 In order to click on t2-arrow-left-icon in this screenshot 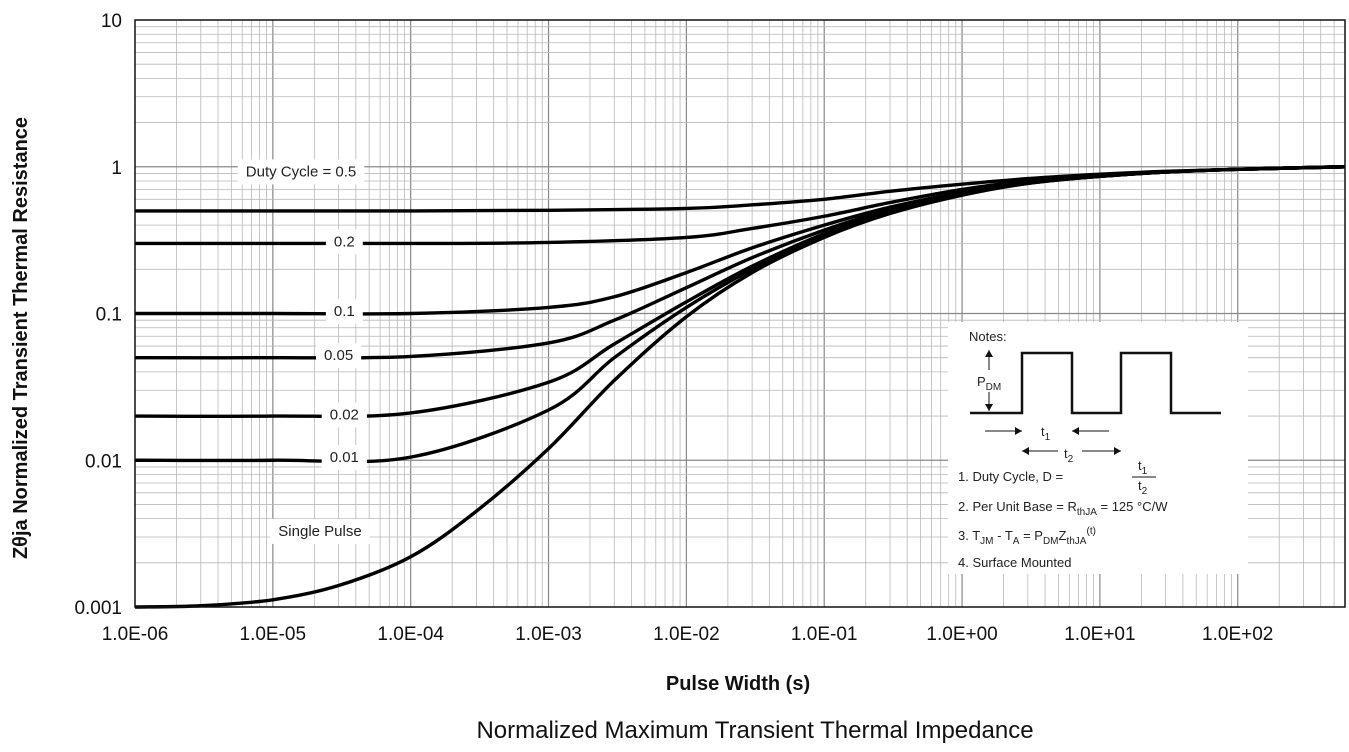, I will do `click(1025, 451)`.